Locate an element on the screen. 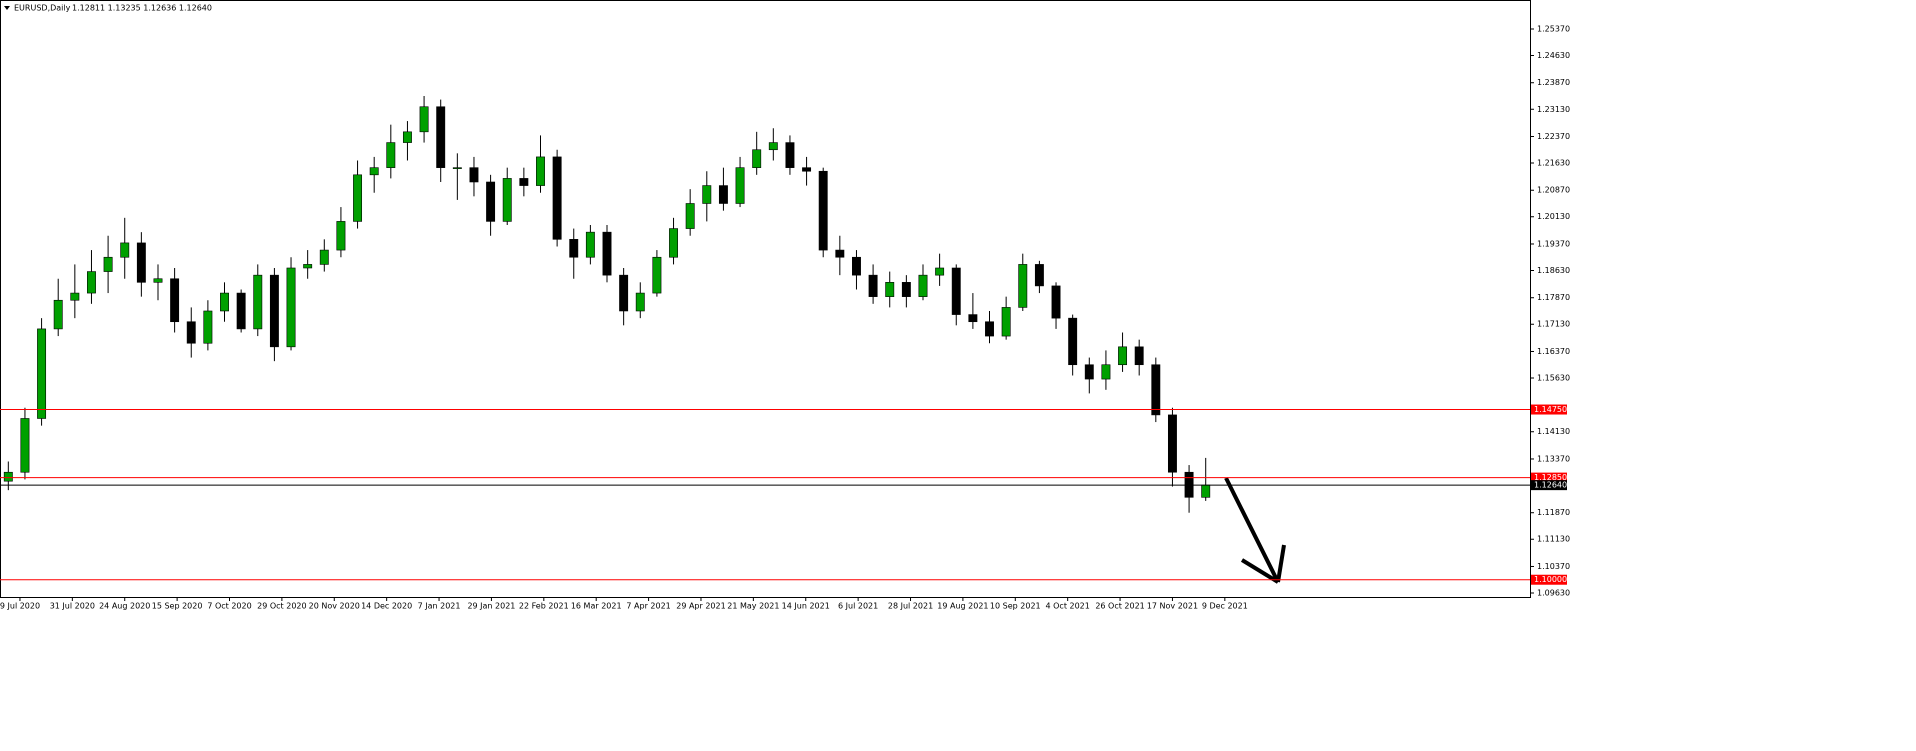 The width and height of the screenshot is (1916, 751). y-tick-label: 1.22370 is located at coordinates (1553, 136).